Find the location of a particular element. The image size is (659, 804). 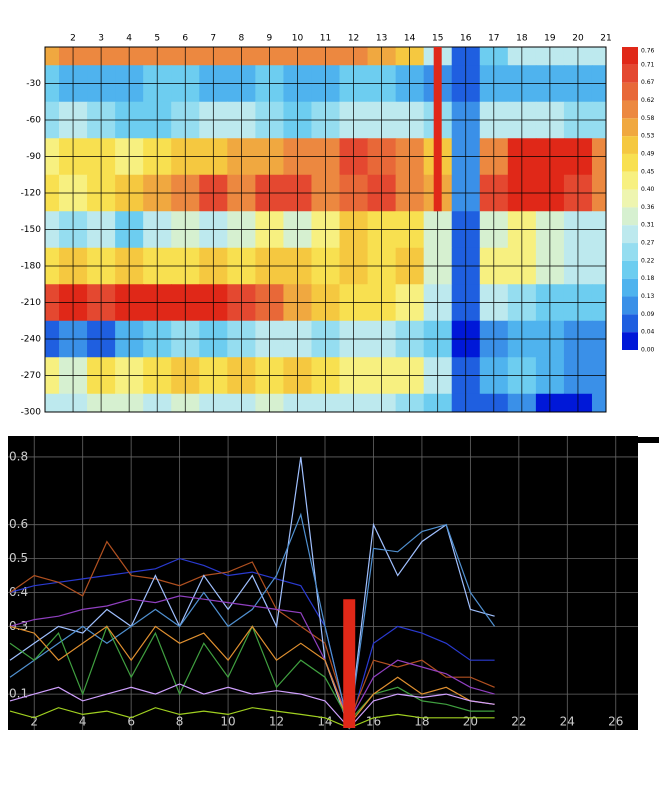

y-tick-label: -240 is located at coordinates (31, 340).